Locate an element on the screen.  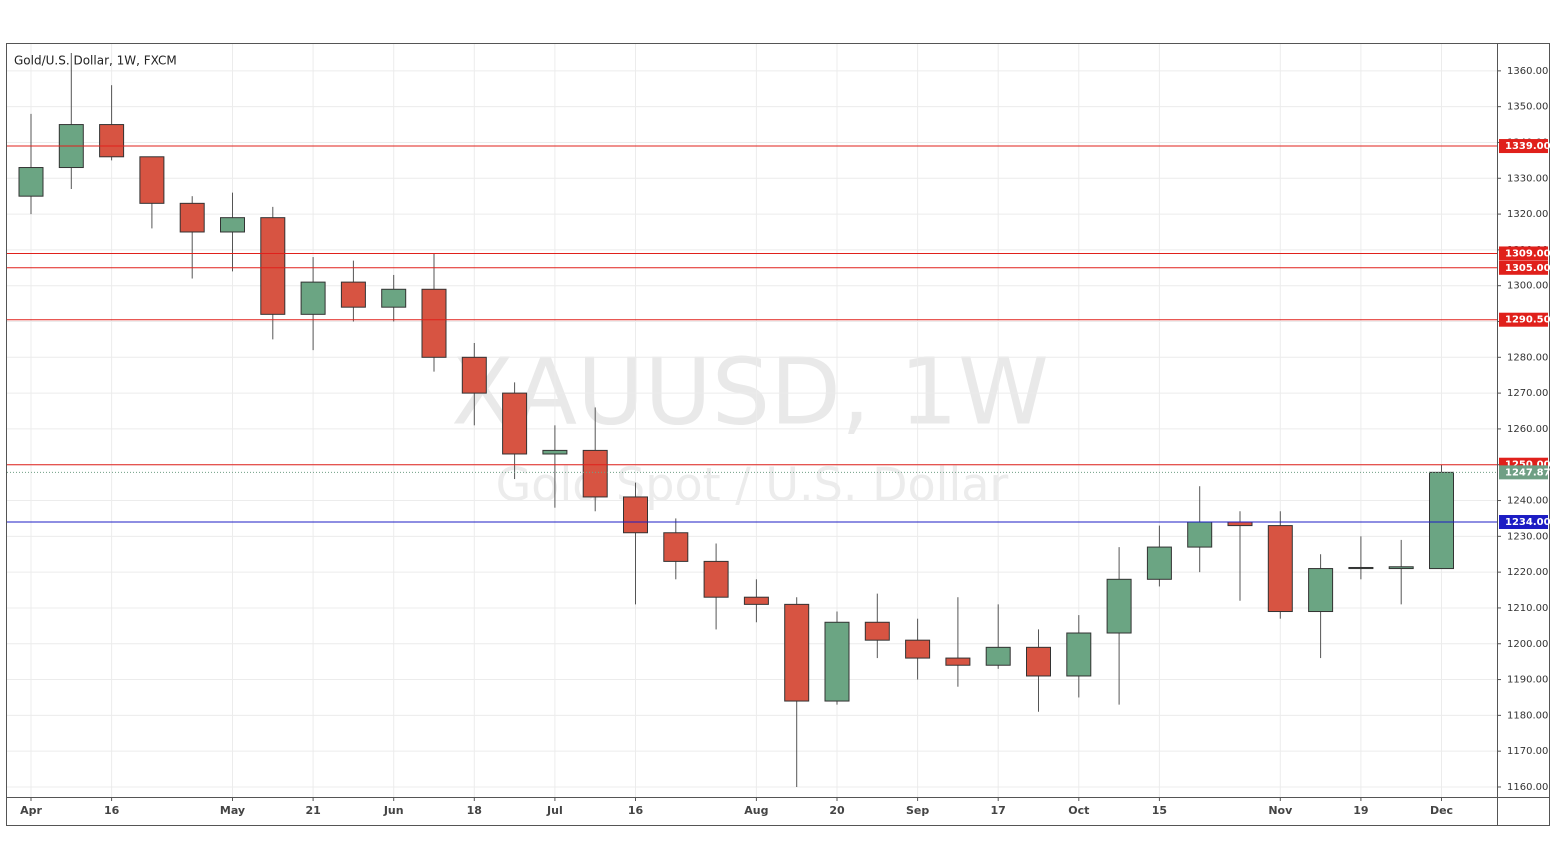
y-tick-label: 1270.00 is located at coordinates (1527, 393).